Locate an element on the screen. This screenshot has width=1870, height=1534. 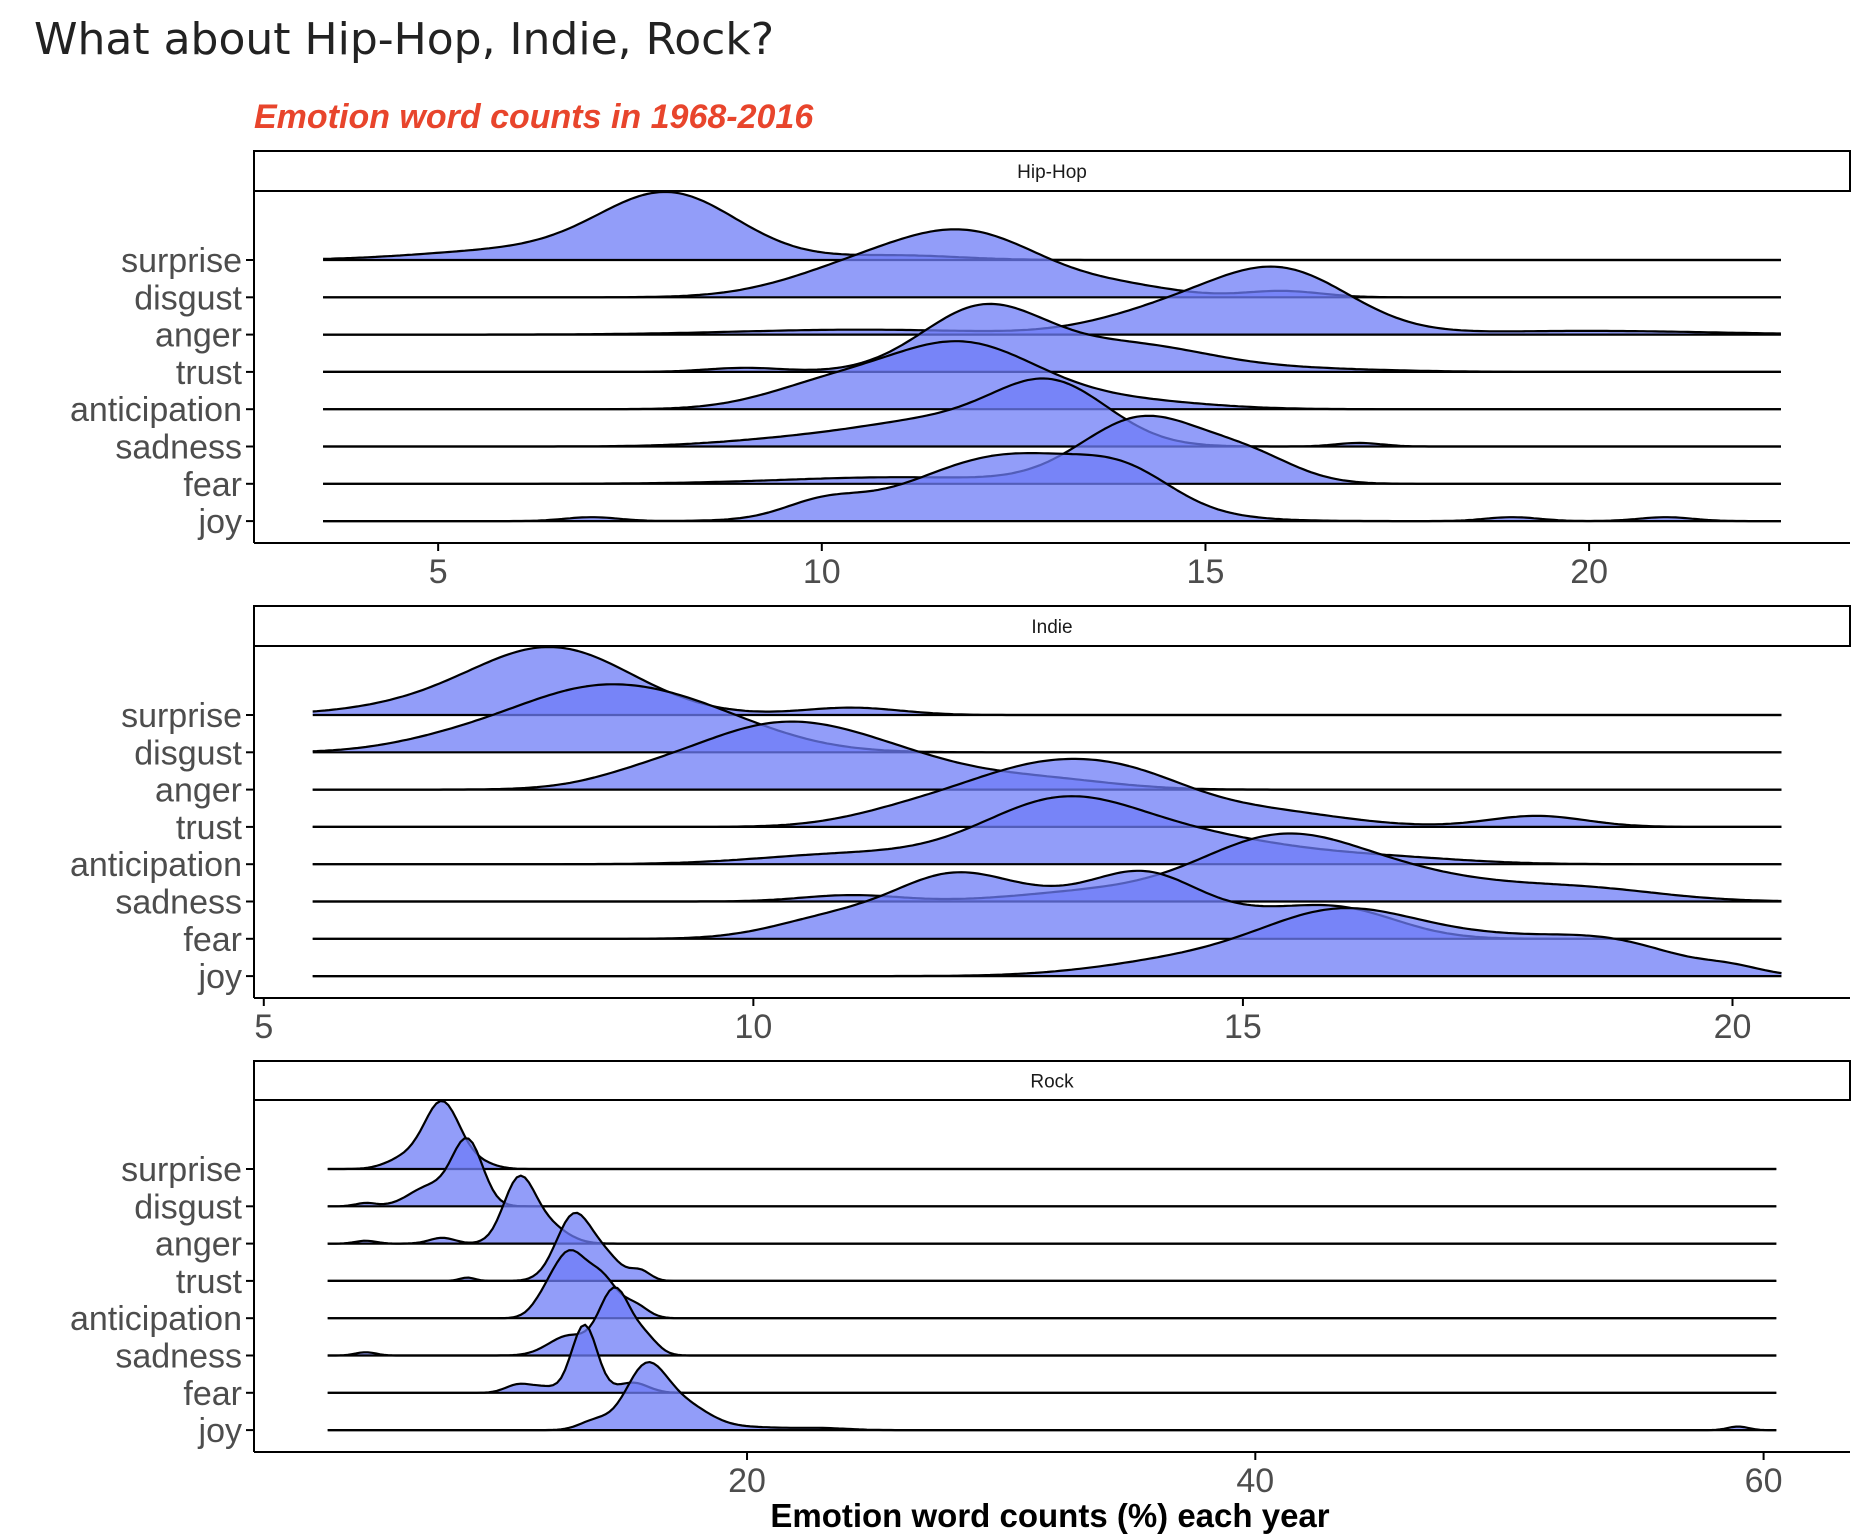
density-line-fear is located at coordinates (1052, 1358).